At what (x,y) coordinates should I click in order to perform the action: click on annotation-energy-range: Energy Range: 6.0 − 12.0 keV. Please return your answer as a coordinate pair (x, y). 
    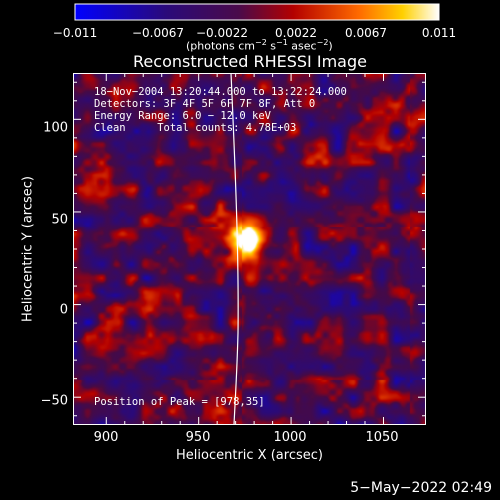
    Looking at the image, I should click on (183, 116).